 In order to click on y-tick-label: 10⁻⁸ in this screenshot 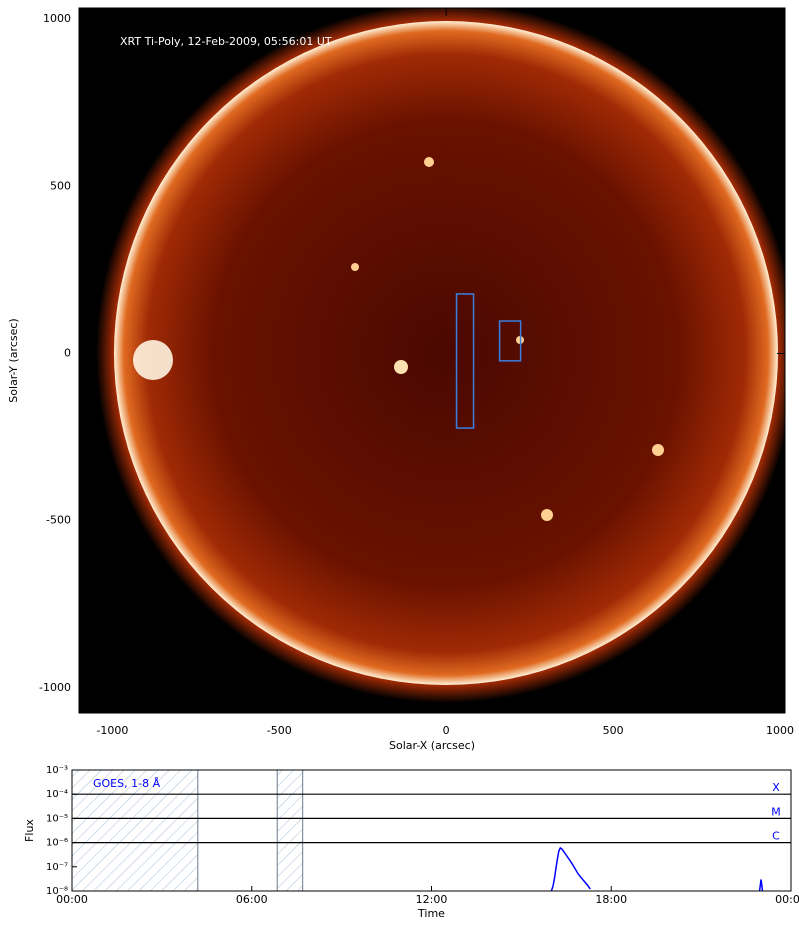, I will do `click(57, 891)`.